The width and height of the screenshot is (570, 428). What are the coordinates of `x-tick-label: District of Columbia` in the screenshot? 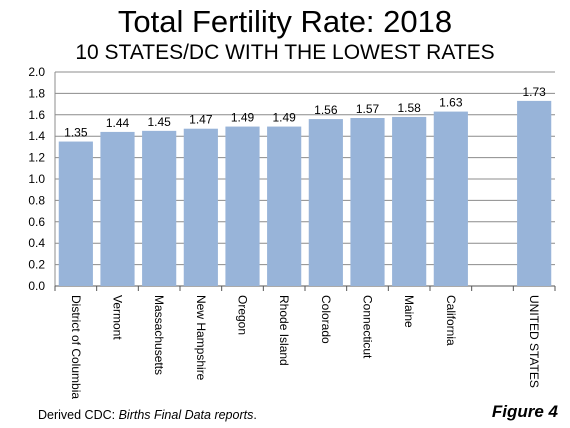 It's located at (76, 347).